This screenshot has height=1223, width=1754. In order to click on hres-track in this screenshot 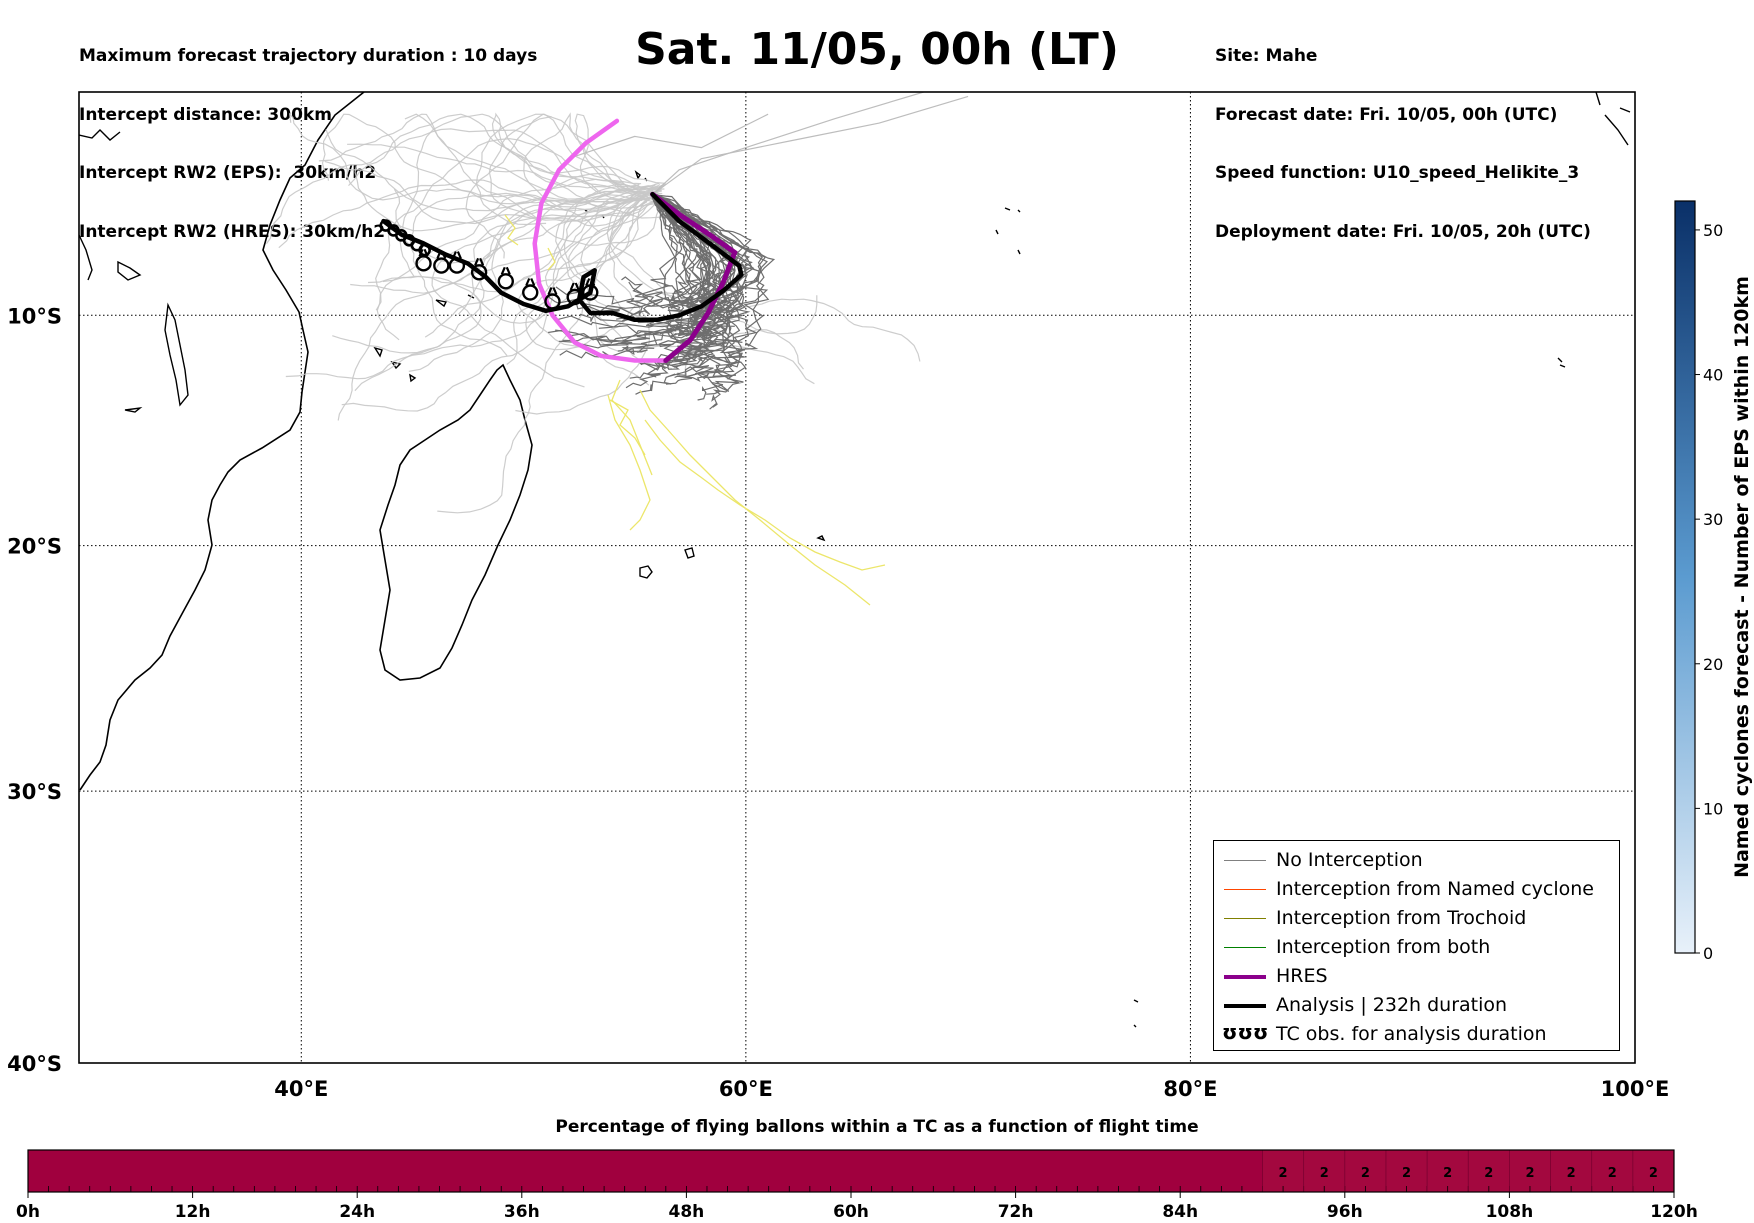, I will do `click(600, 240)`.